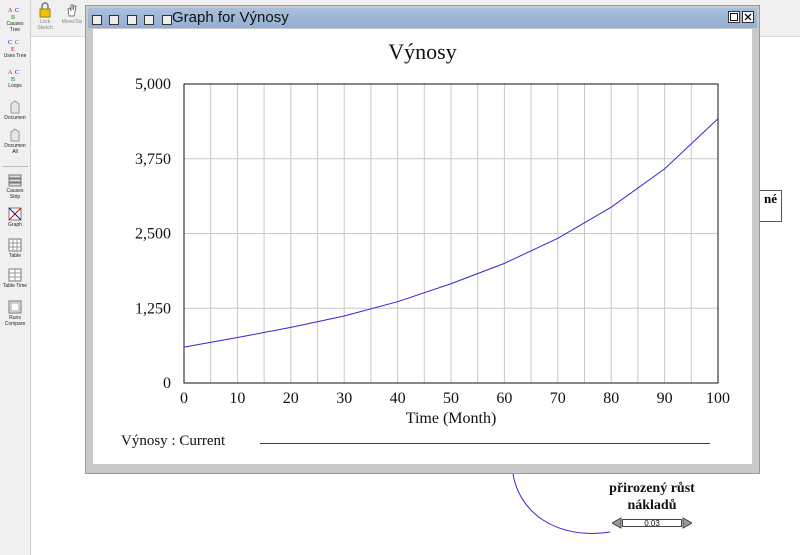 This screenshot has width=800, height=555. What do you see at coordinates (15, 118) in the screenshot?
I see `left-tool-label: Documen` at bounding box center [15, 118].